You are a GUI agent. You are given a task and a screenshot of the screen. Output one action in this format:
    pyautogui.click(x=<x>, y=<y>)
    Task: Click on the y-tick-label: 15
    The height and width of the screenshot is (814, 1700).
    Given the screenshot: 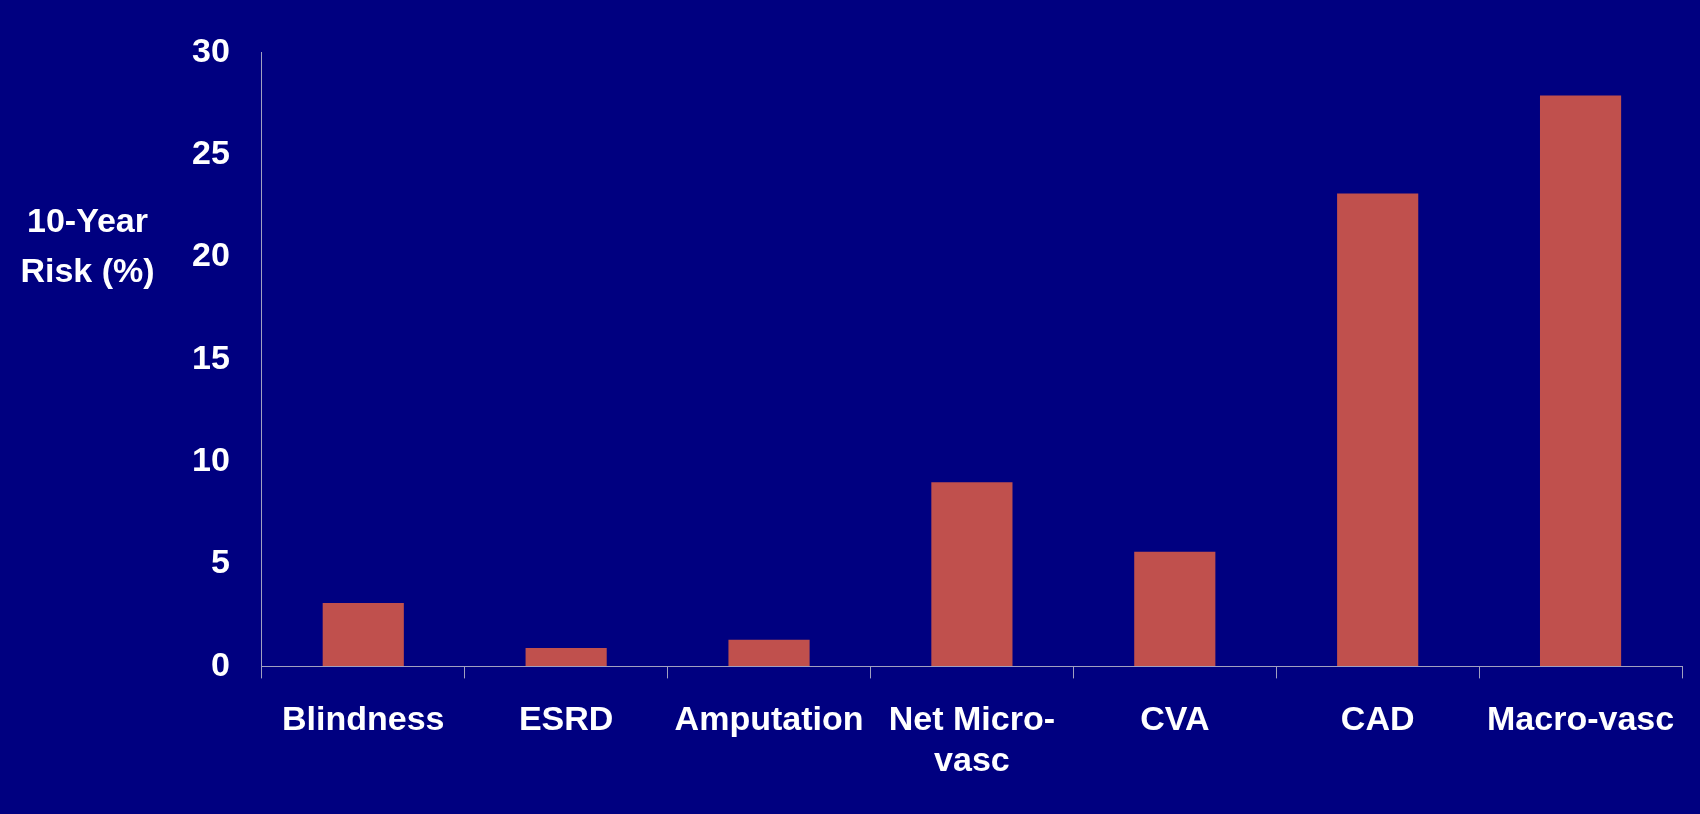 What is the action you would take?
    pyautogui.click(x=210, y=356)
    